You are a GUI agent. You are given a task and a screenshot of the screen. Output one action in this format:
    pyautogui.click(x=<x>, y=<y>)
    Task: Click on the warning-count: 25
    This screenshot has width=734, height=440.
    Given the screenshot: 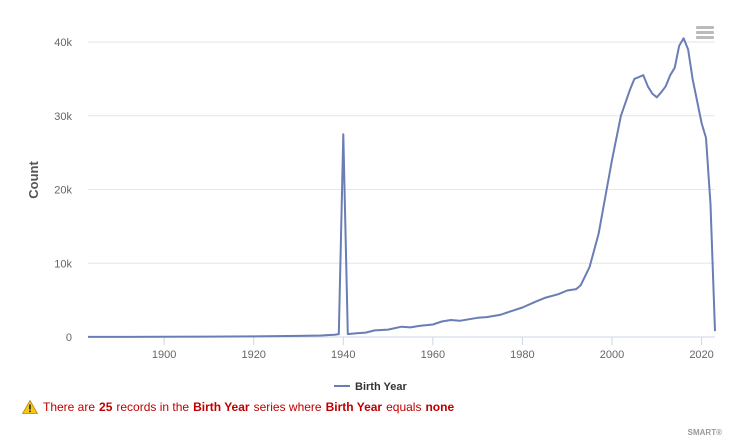 What is the action you would take?
    pyautogui.click(x=106, y=407)
    